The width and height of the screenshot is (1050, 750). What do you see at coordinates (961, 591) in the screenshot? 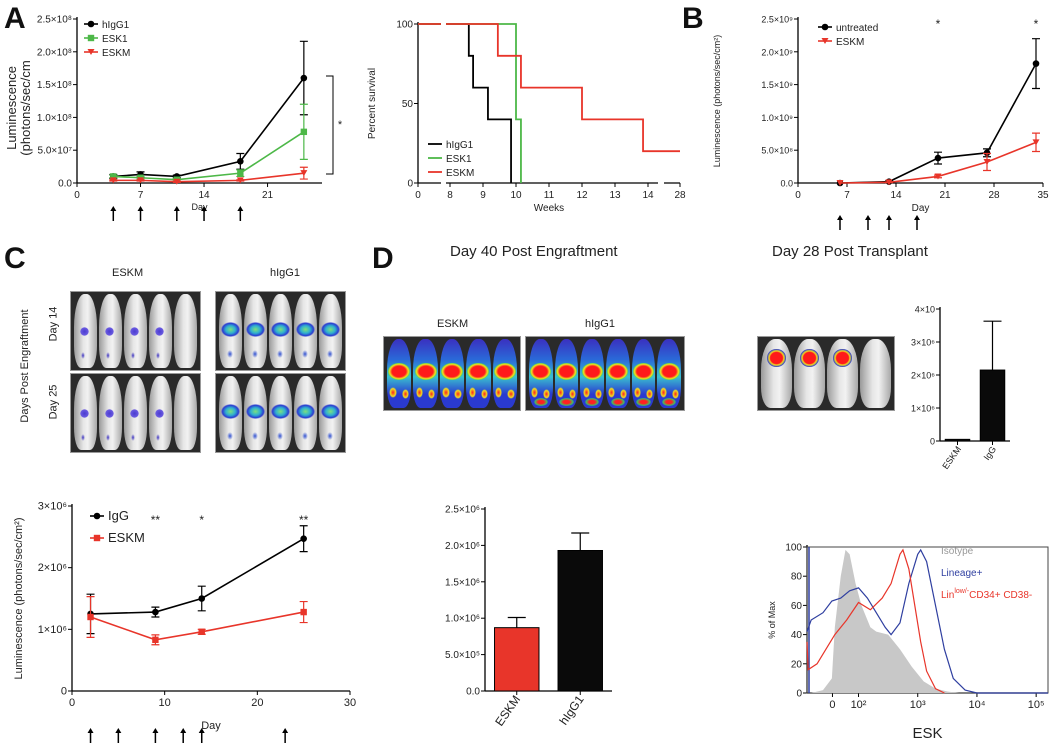
I see `legend-sup: low/-` at bounding box center [961, 591].